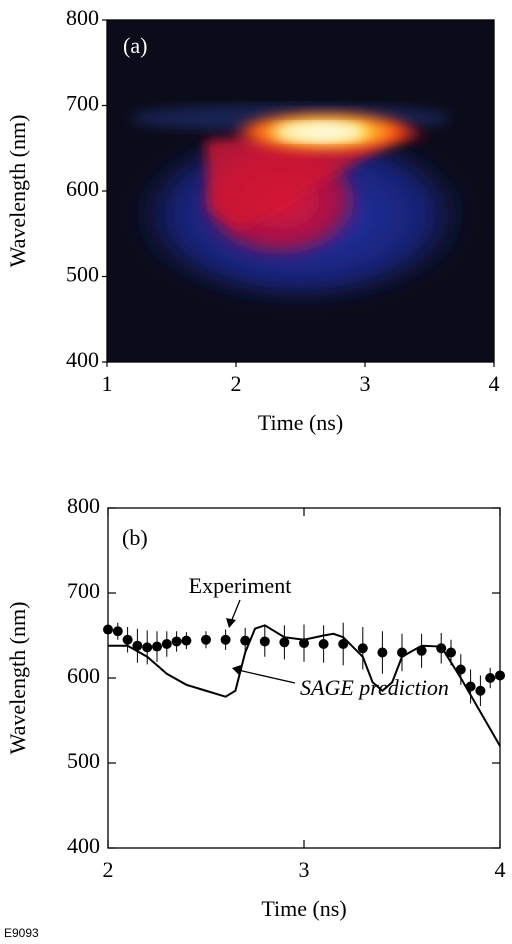  I want to click on figure-id: E9093, so click(21, 933).